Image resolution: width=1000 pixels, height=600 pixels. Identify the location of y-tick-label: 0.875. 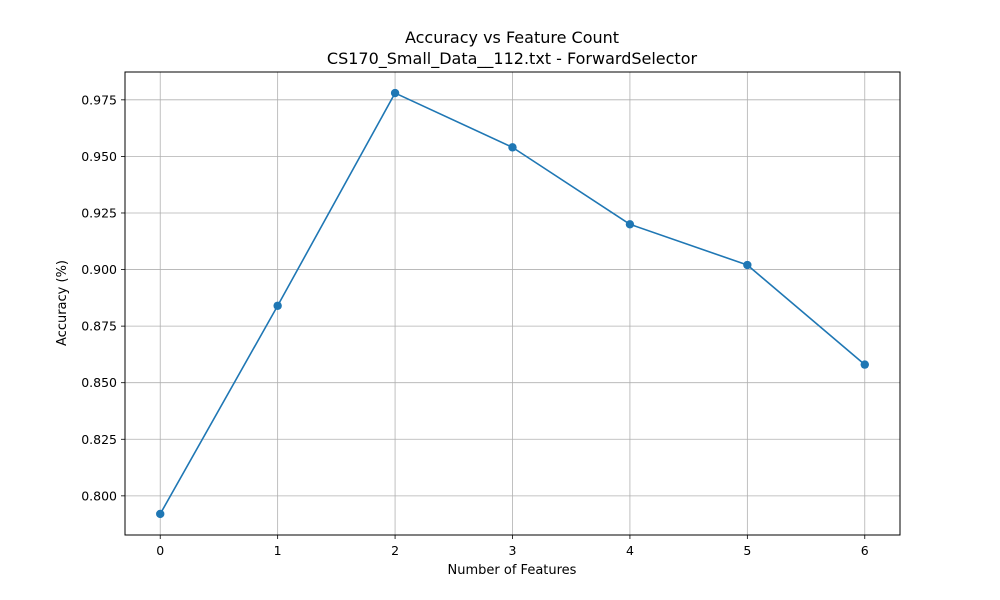
(99, 326).